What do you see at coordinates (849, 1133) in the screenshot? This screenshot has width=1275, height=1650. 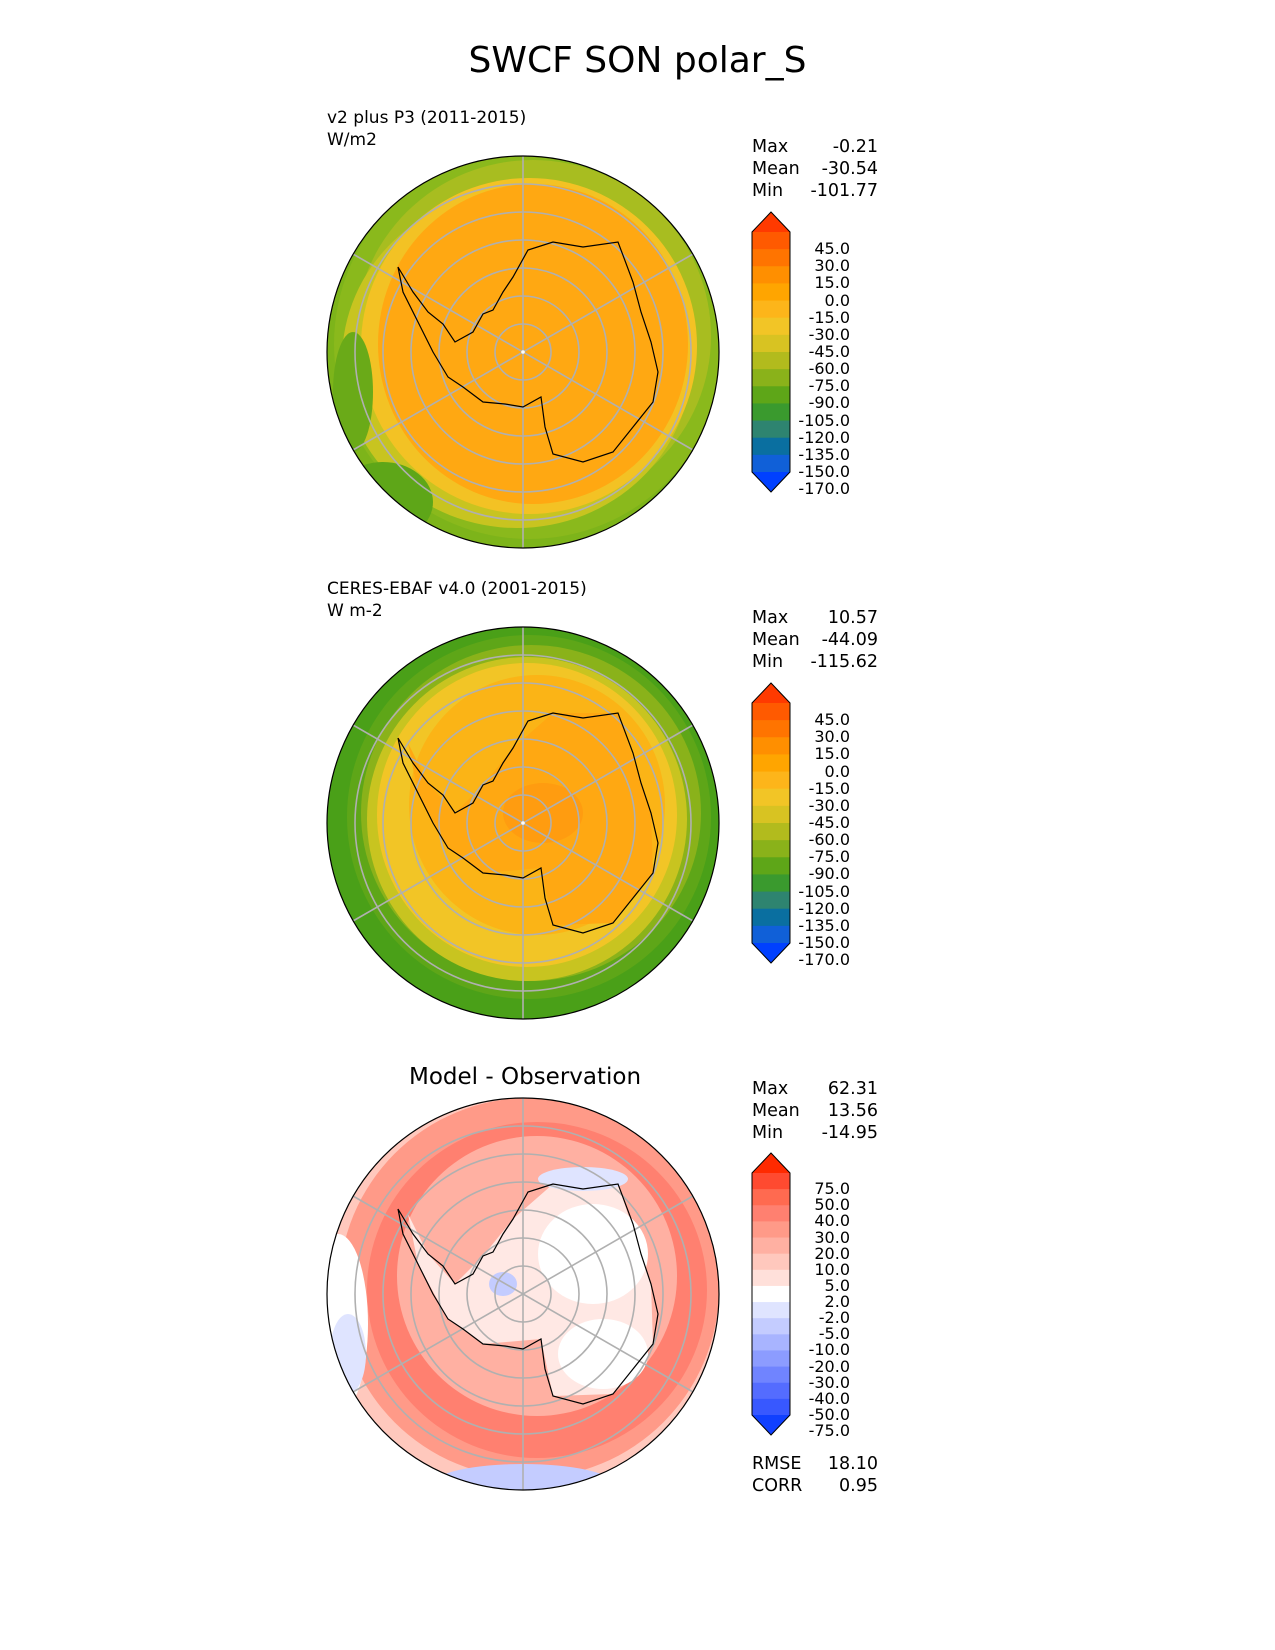 I see `stat-min: -14.95` at bounding box center [849, 1133].